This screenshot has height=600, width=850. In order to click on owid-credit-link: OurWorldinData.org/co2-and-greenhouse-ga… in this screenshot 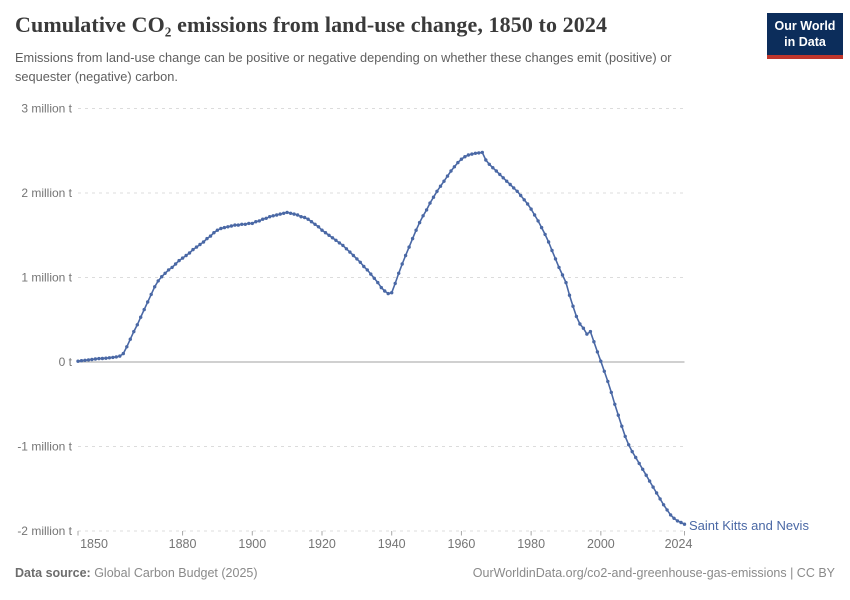, I will do `click(653, 573)`.